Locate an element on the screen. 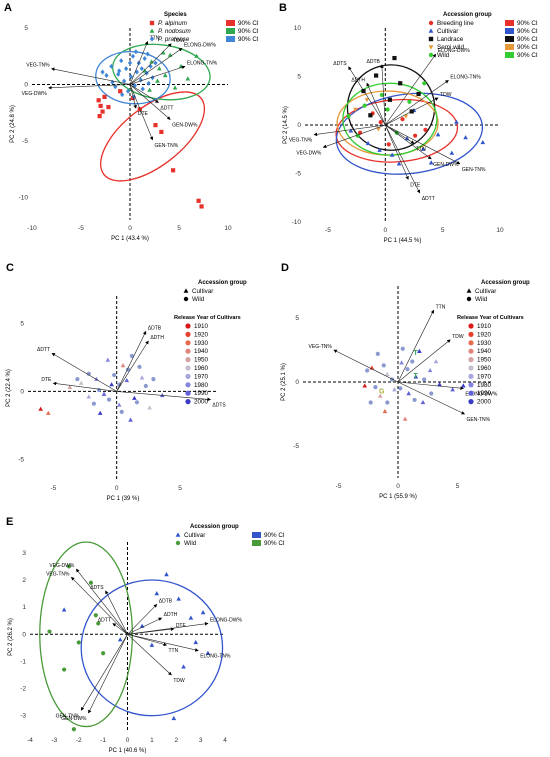 This screenshot has width=550, height=757. loading-arrow-veg-dw is located at coordinates (89, 87).